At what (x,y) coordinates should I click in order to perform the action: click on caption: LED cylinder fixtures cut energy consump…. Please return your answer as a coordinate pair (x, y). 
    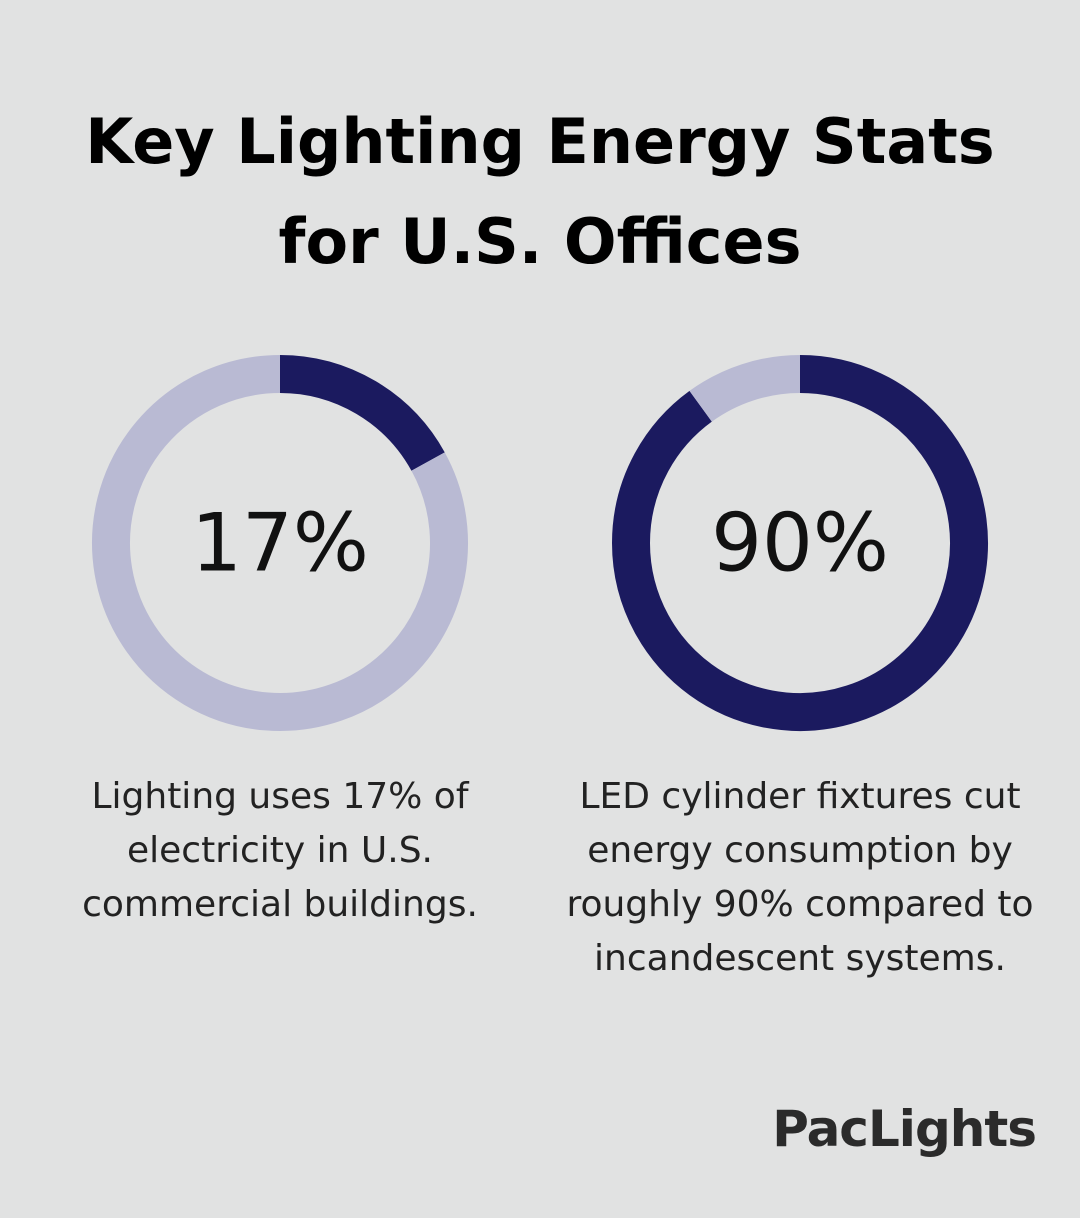
    Looking at the image, I should click on (800, 877).